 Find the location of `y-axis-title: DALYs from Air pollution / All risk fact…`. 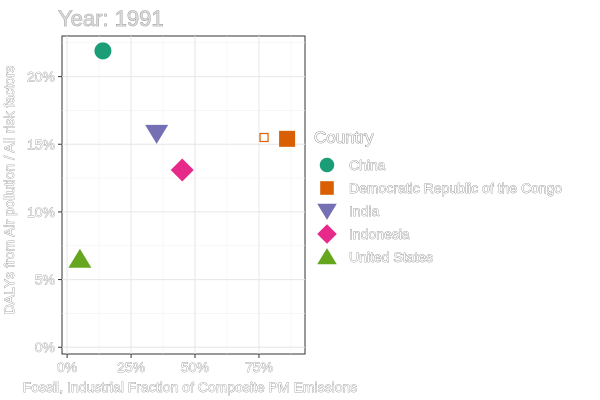

y-axis-title: DALYs from Air pollution / All risk fact… is located at coordinates (9, 190).